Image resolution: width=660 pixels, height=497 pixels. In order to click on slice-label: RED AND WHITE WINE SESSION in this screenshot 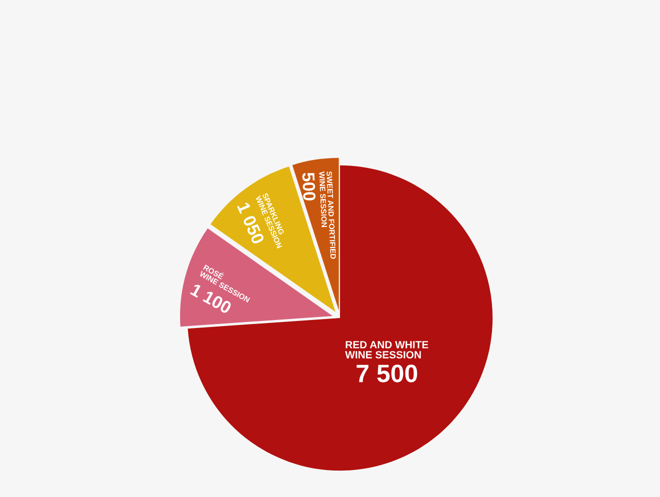, I will do `click(386, 349)`.